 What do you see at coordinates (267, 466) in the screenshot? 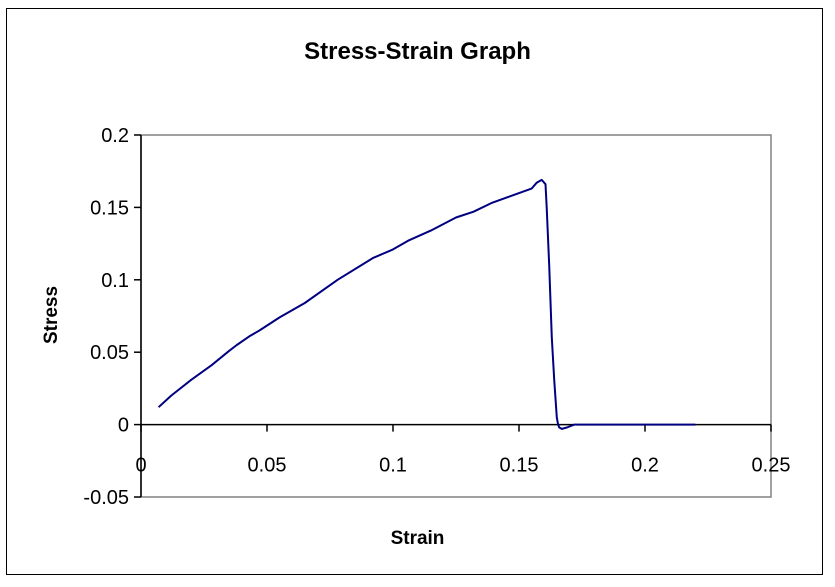
I see `x-tick-label: 0.05` at bounding box center [267, 466].